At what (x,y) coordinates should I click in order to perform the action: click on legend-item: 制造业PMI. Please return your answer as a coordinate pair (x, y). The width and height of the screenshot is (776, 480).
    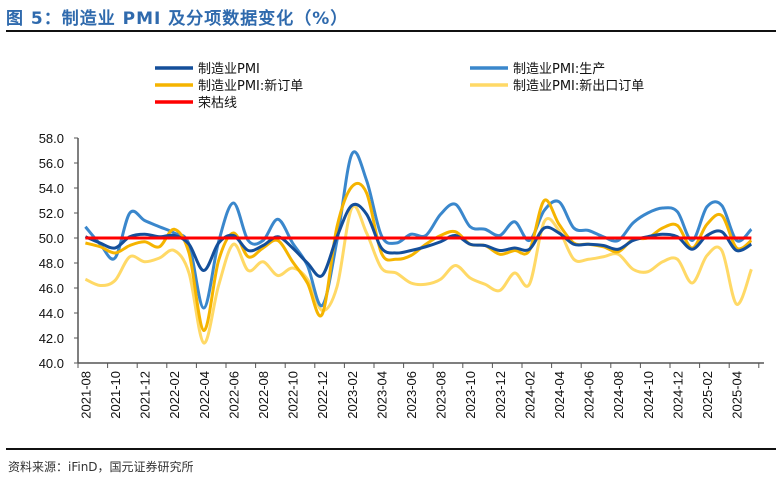
    Looking at the image, I should click on (207, 69).